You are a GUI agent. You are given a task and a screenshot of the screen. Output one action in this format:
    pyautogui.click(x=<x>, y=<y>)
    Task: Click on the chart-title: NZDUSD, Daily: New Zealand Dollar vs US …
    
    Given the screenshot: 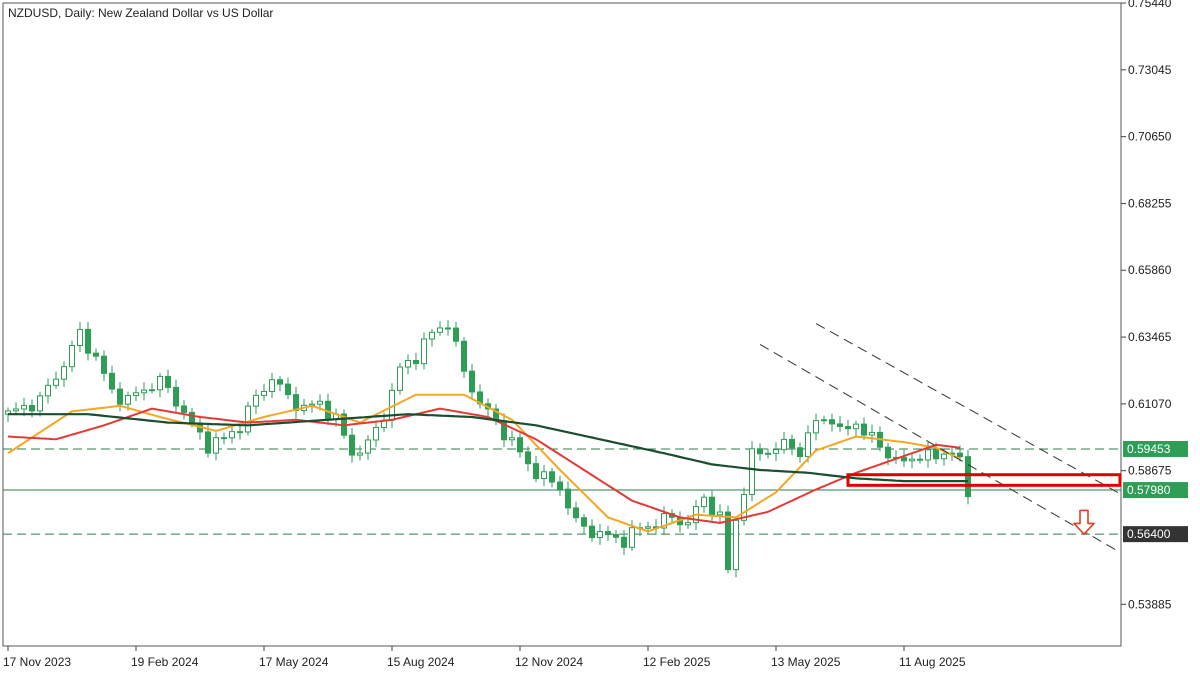 What is the action you would take?
    pyautogui.click(x=140, y=13)
    